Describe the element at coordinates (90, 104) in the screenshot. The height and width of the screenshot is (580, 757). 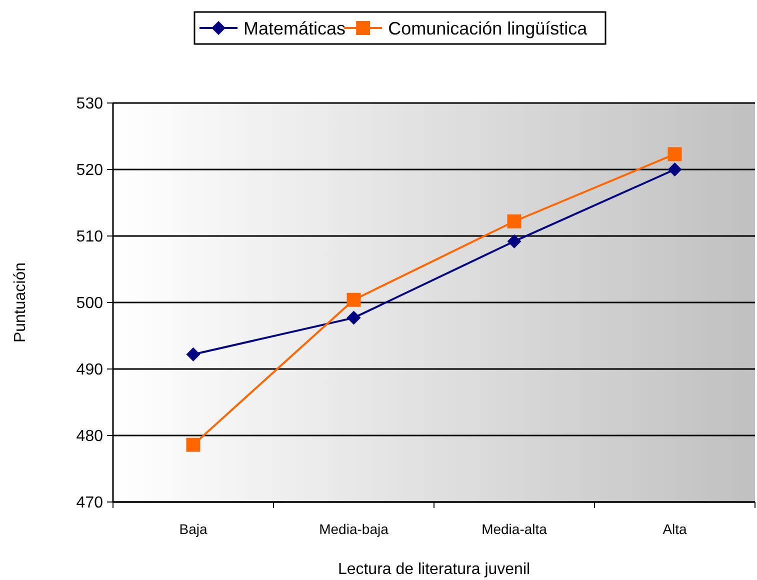
I see `y-tick-label: 530` at that location.